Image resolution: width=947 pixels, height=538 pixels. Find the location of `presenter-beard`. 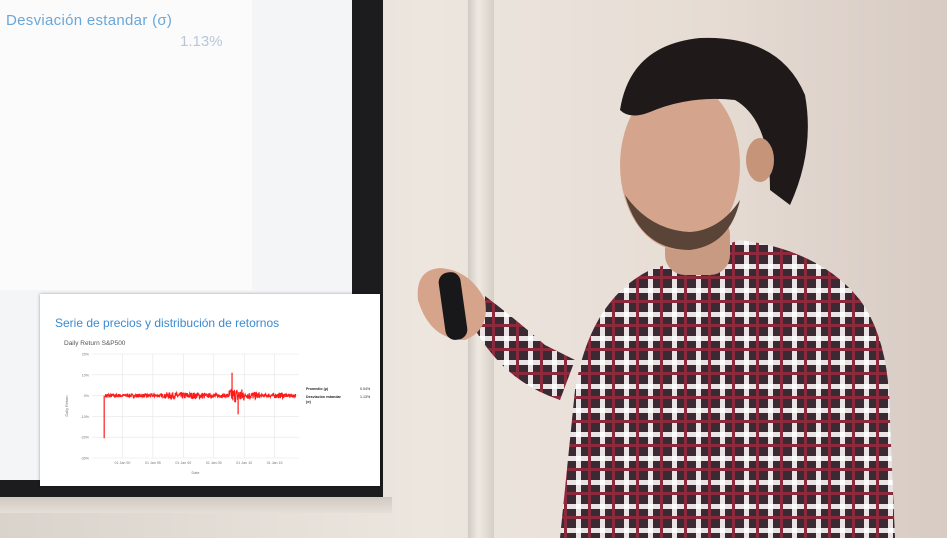

presenter-beard is located at coordinates (682, 222).